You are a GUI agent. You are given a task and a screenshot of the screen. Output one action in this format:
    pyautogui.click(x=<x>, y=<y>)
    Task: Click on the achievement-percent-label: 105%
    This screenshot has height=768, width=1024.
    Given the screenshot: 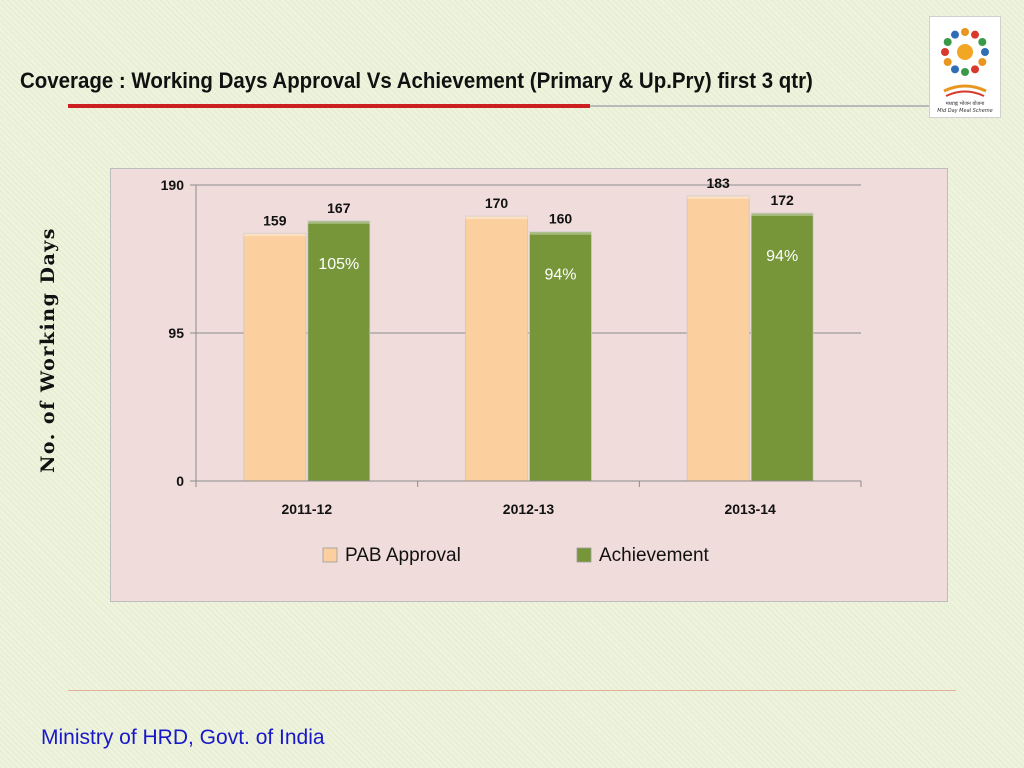 What is the action you would take?
    pyautogui.click(x=338, y=264)
    